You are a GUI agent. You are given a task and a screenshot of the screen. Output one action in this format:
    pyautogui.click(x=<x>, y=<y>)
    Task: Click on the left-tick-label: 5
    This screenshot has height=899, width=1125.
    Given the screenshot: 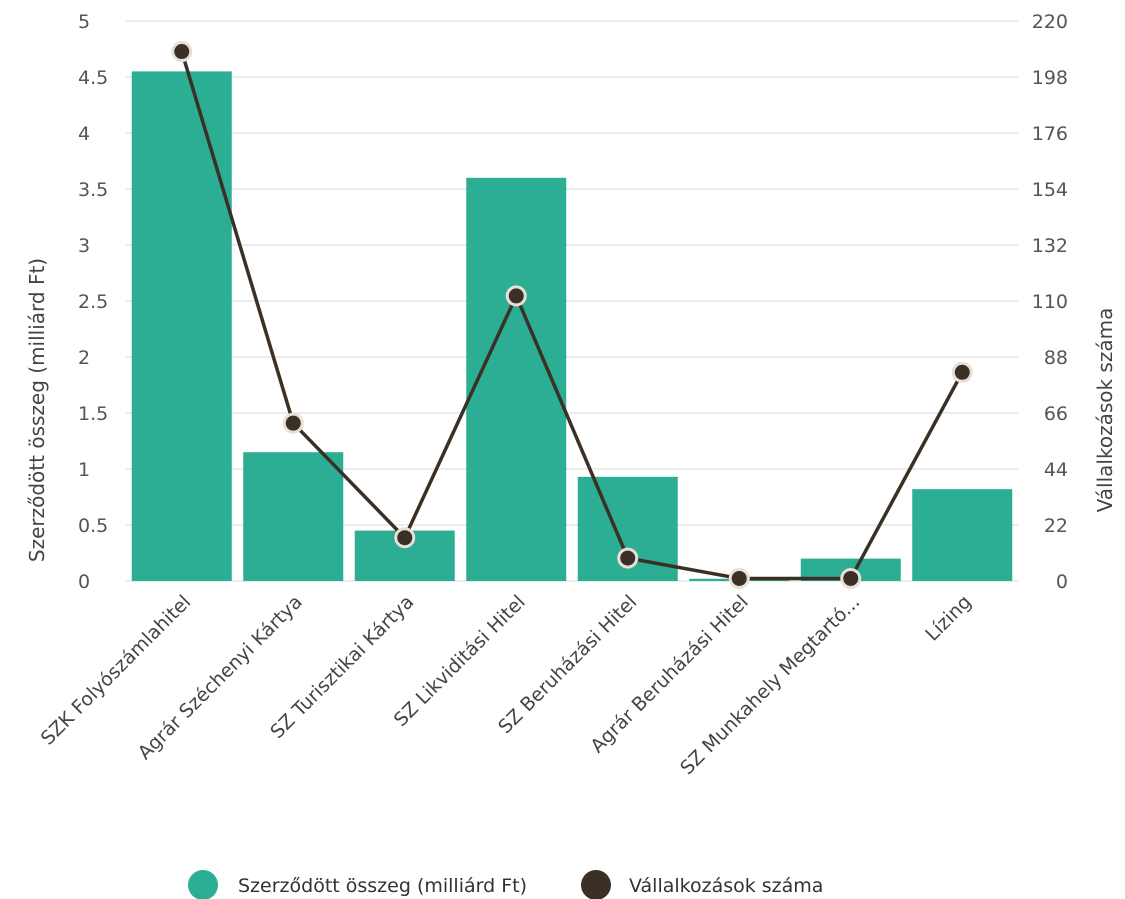 What is the action you would take?
    pyautogui.click(x=84, y=22)
    